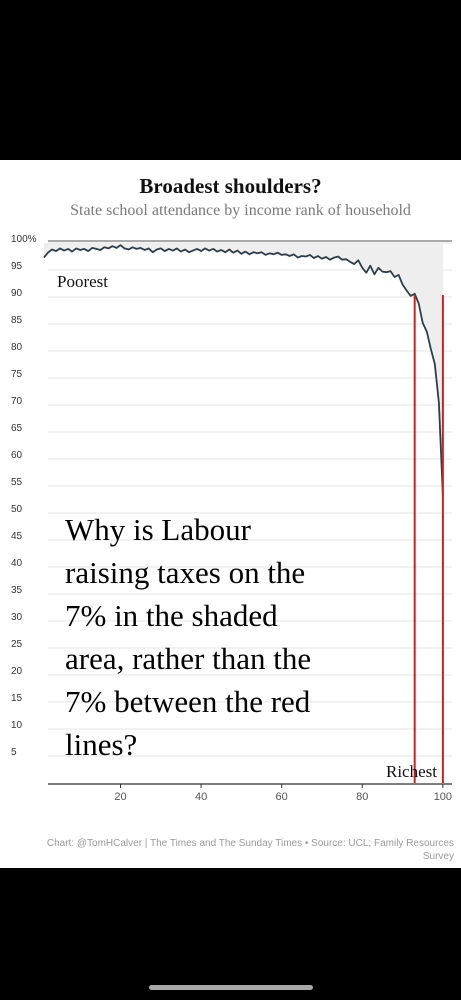  What do you see at coordinates (17, 536) in the screenshot?
I see `y-tick-label: 45` at bounding box center [17, 536].